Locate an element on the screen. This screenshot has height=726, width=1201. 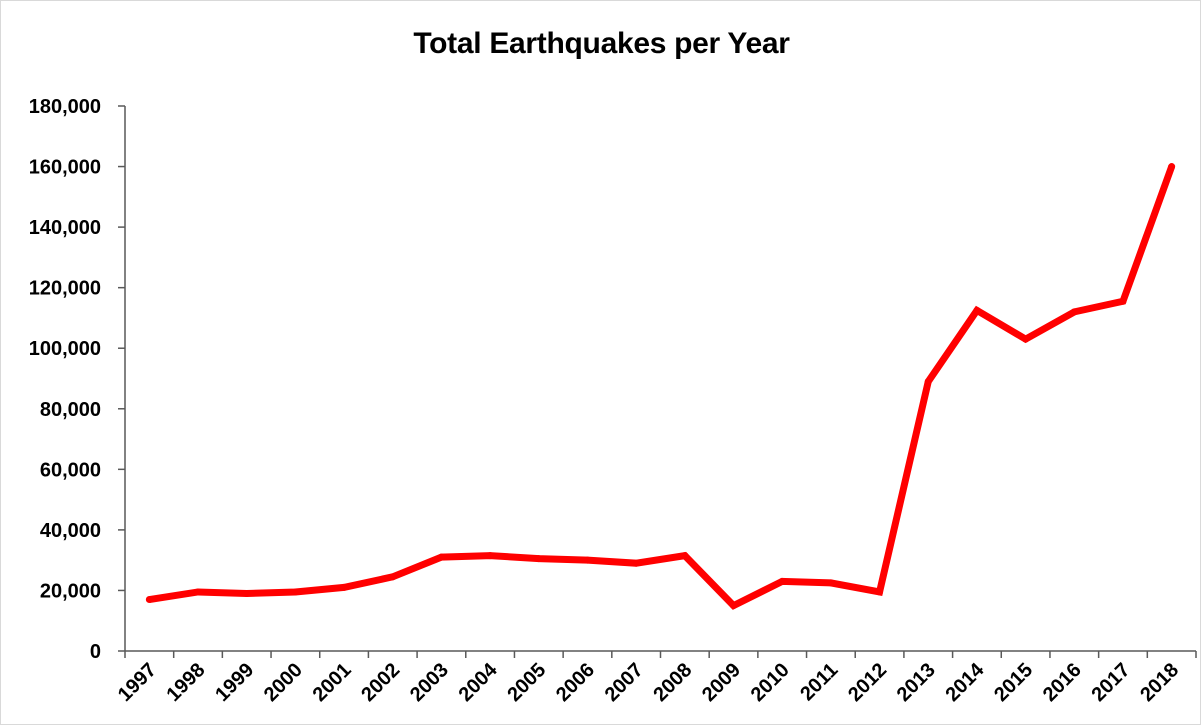
x-tick-label: 2009 is located at coordinates (721, 682).